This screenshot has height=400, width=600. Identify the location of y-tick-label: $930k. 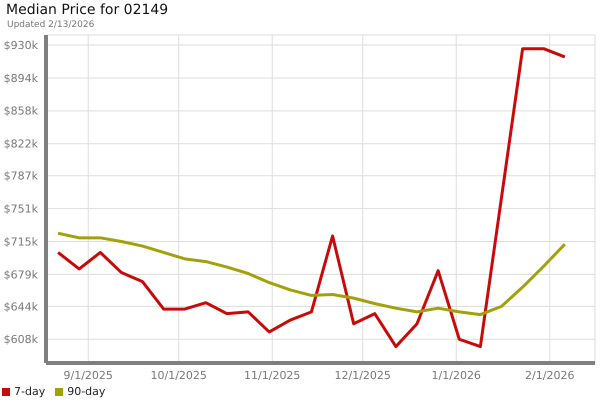
(21, 45).